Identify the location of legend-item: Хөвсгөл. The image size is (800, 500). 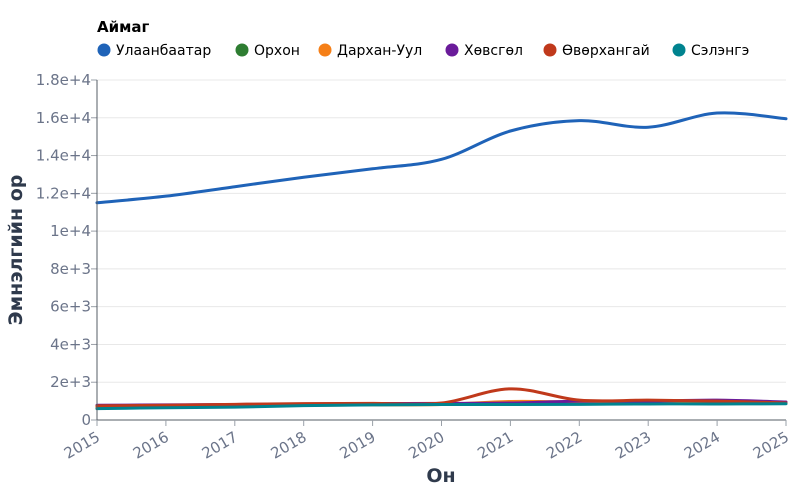
(484, 51).